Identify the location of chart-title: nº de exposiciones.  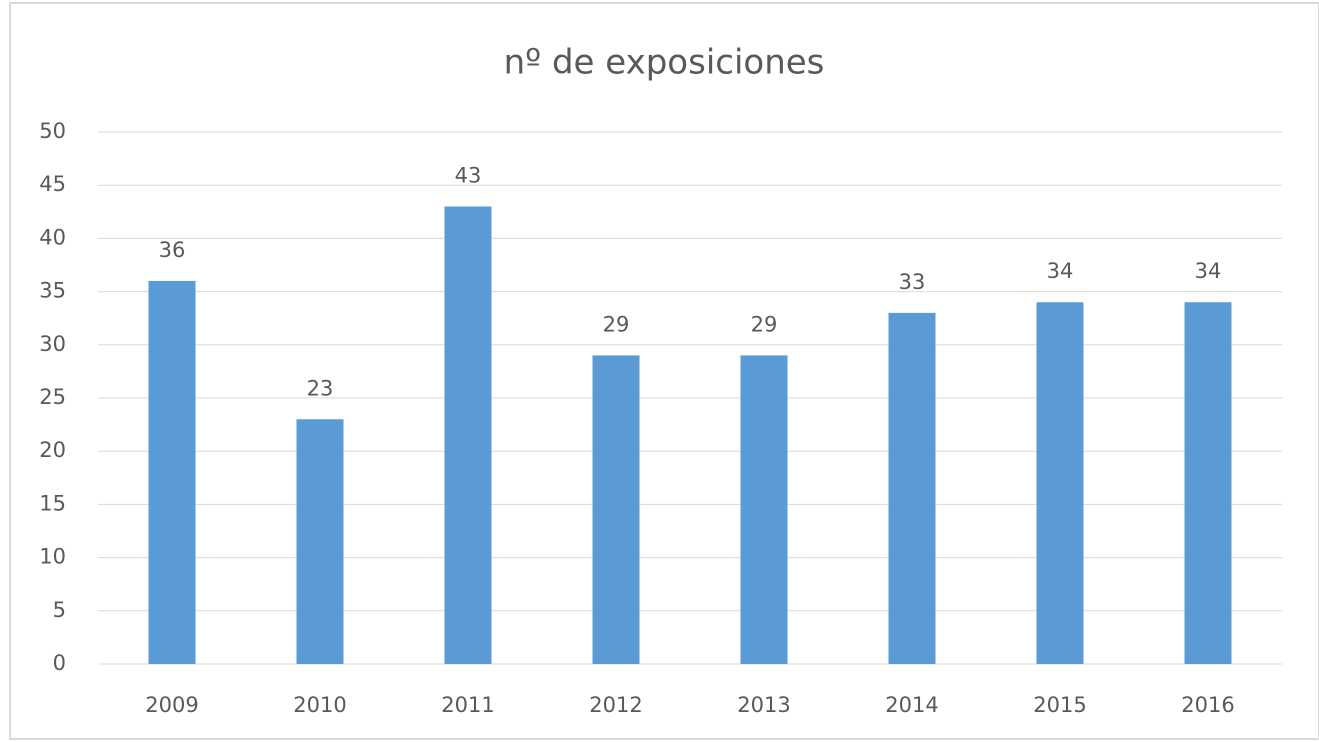
(664, 63).